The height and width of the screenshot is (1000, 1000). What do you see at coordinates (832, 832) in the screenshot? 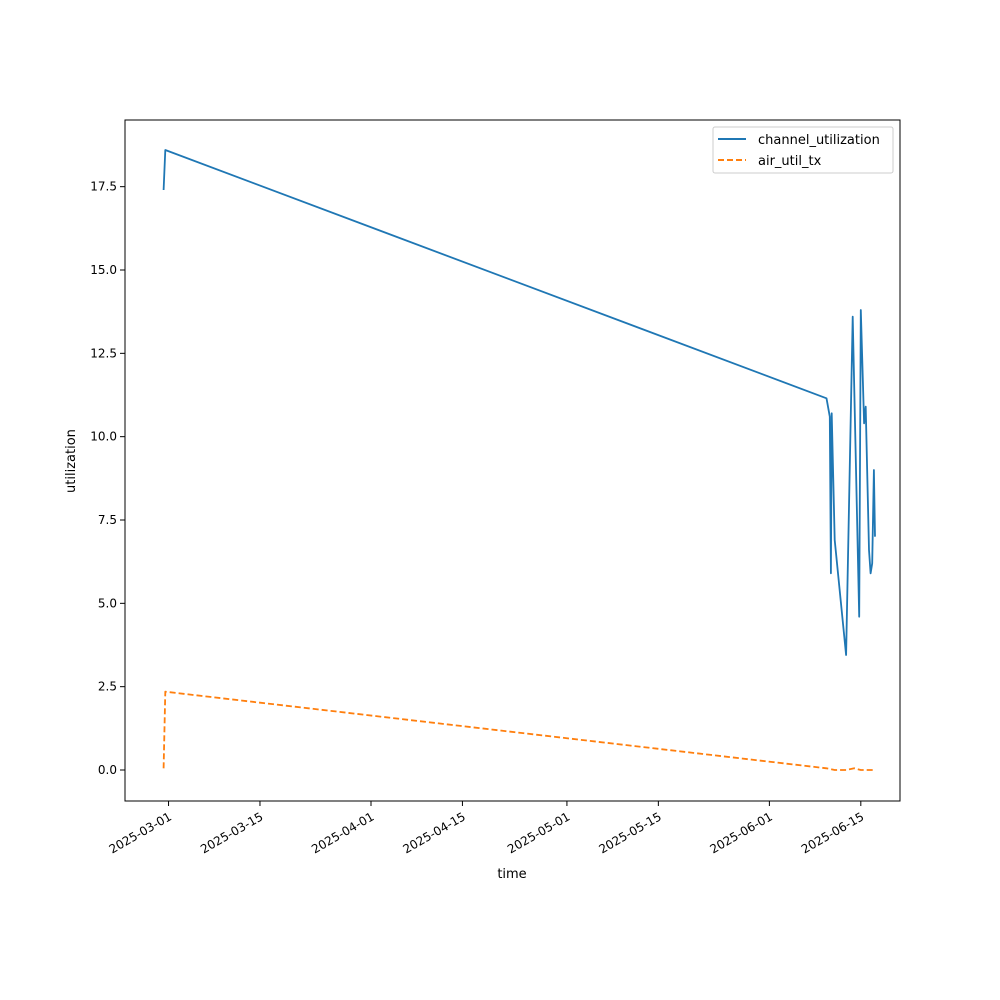
I see `x-tick-label: 2025-06-15` at bounding box center [832, 832].